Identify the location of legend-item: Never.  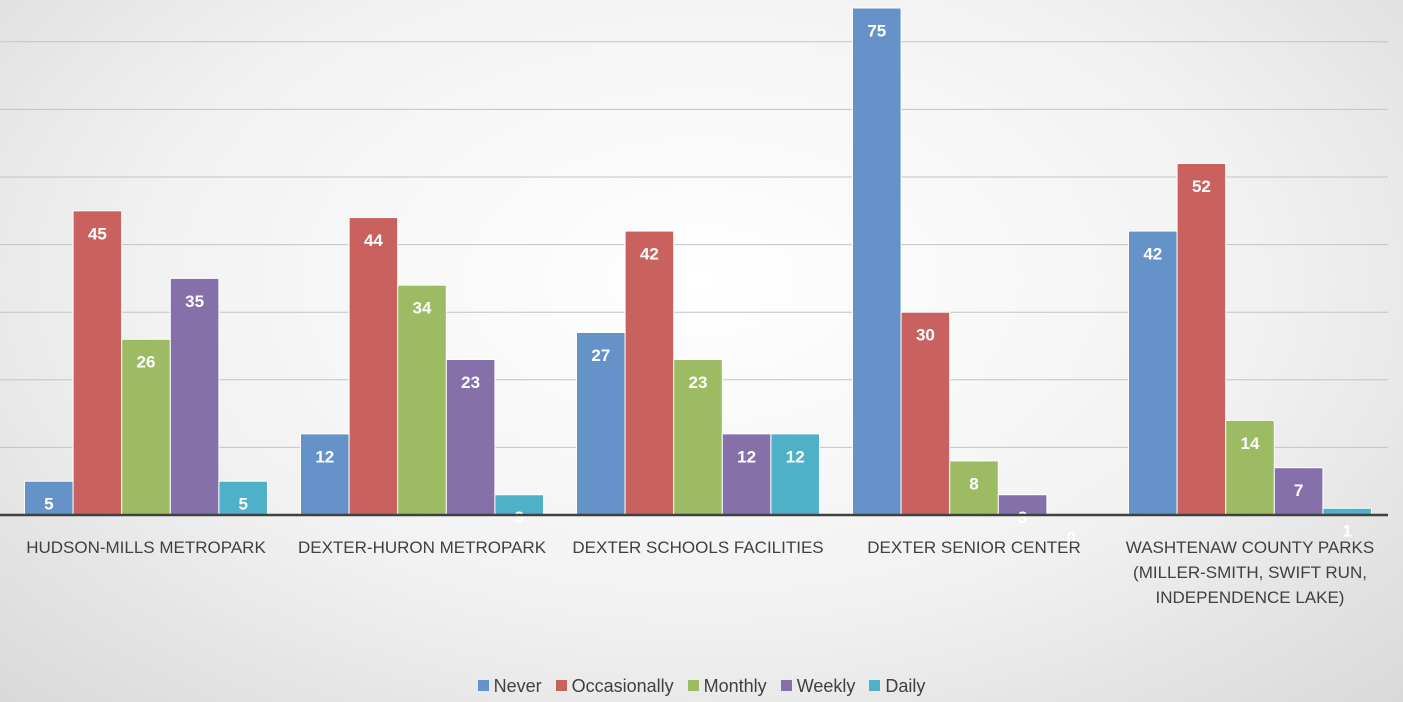
(509, 686).